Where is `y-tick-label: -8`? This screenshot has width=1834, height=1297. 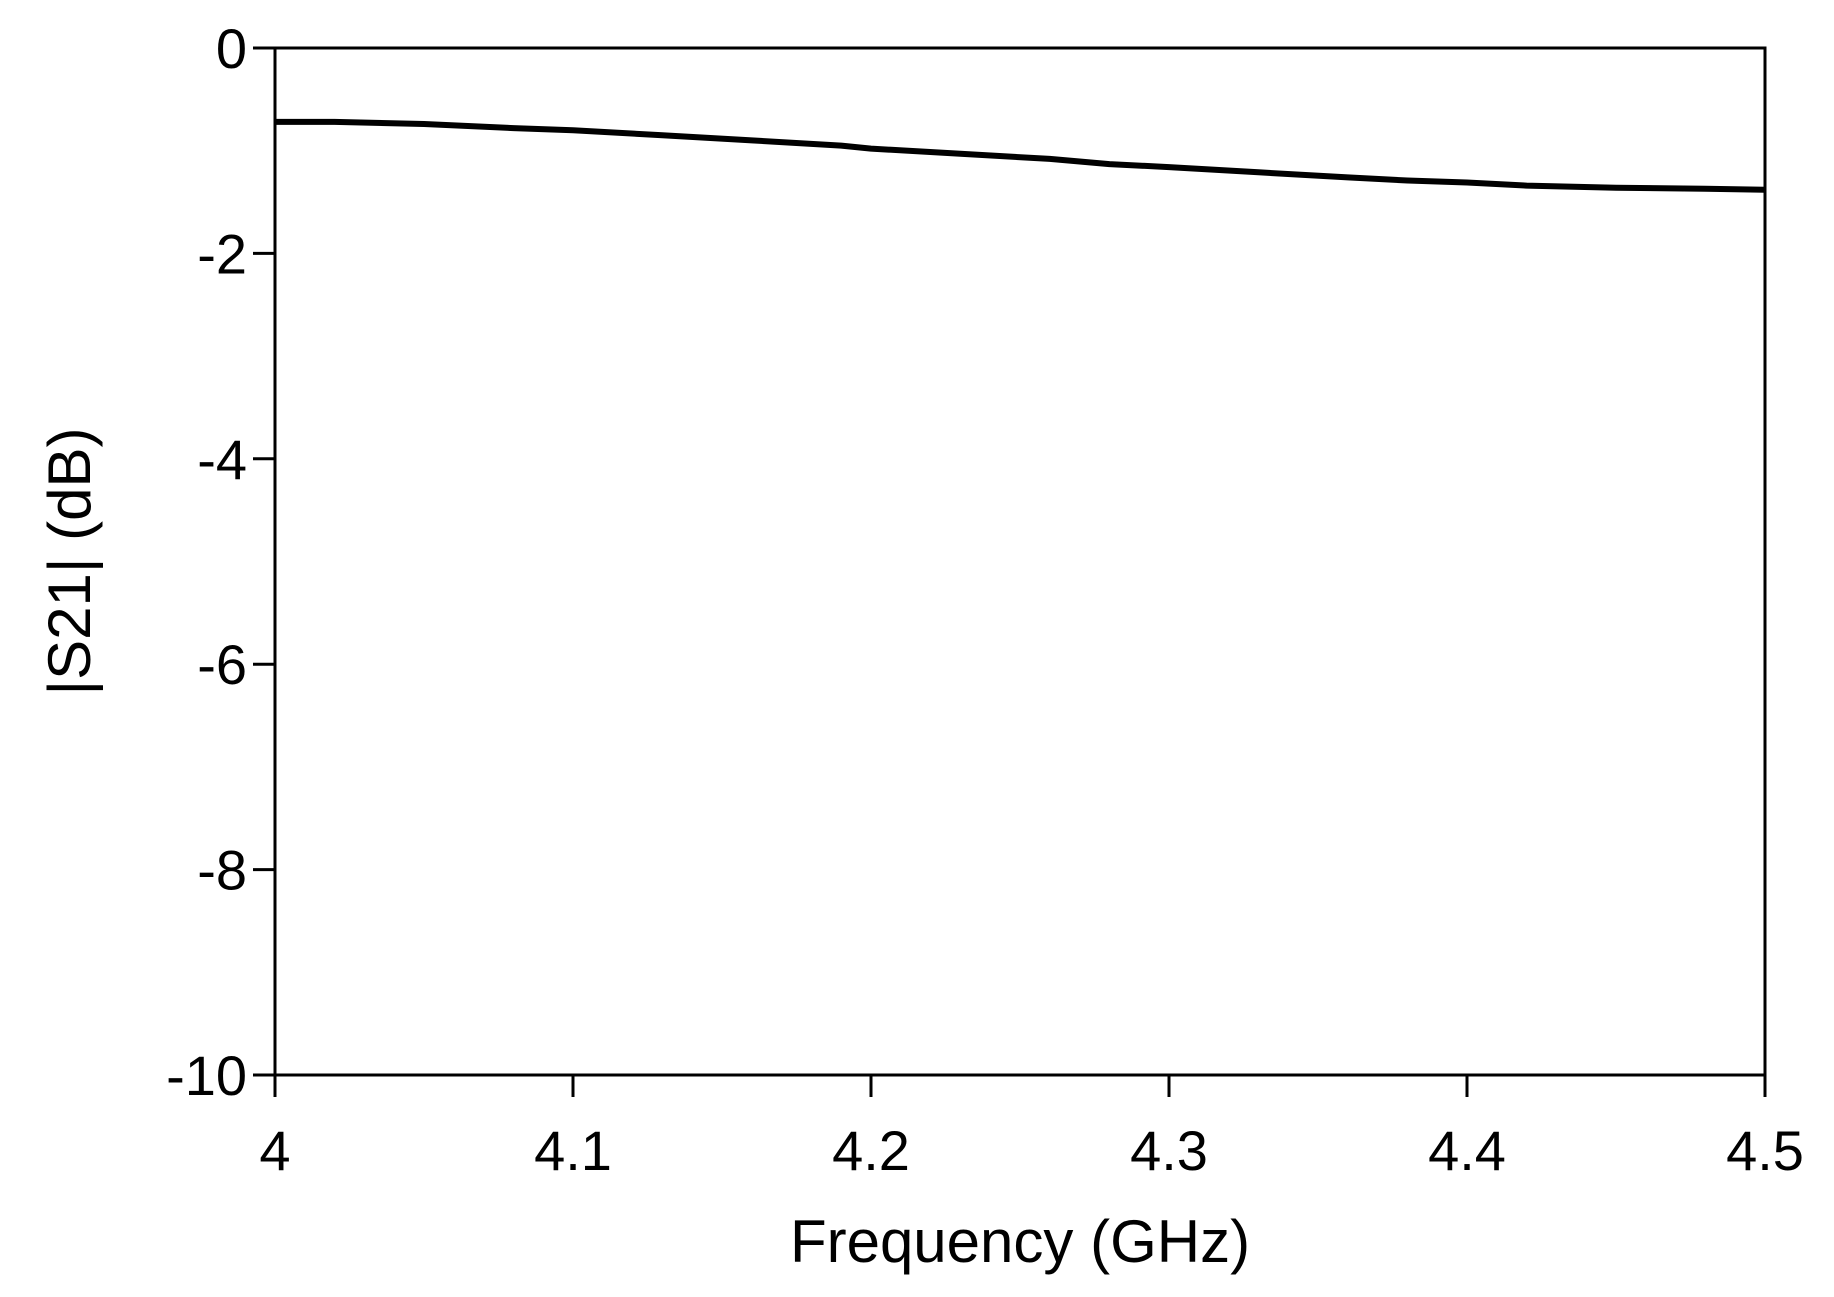 y-tick-label: -8 is located at coordinates (222, 870).